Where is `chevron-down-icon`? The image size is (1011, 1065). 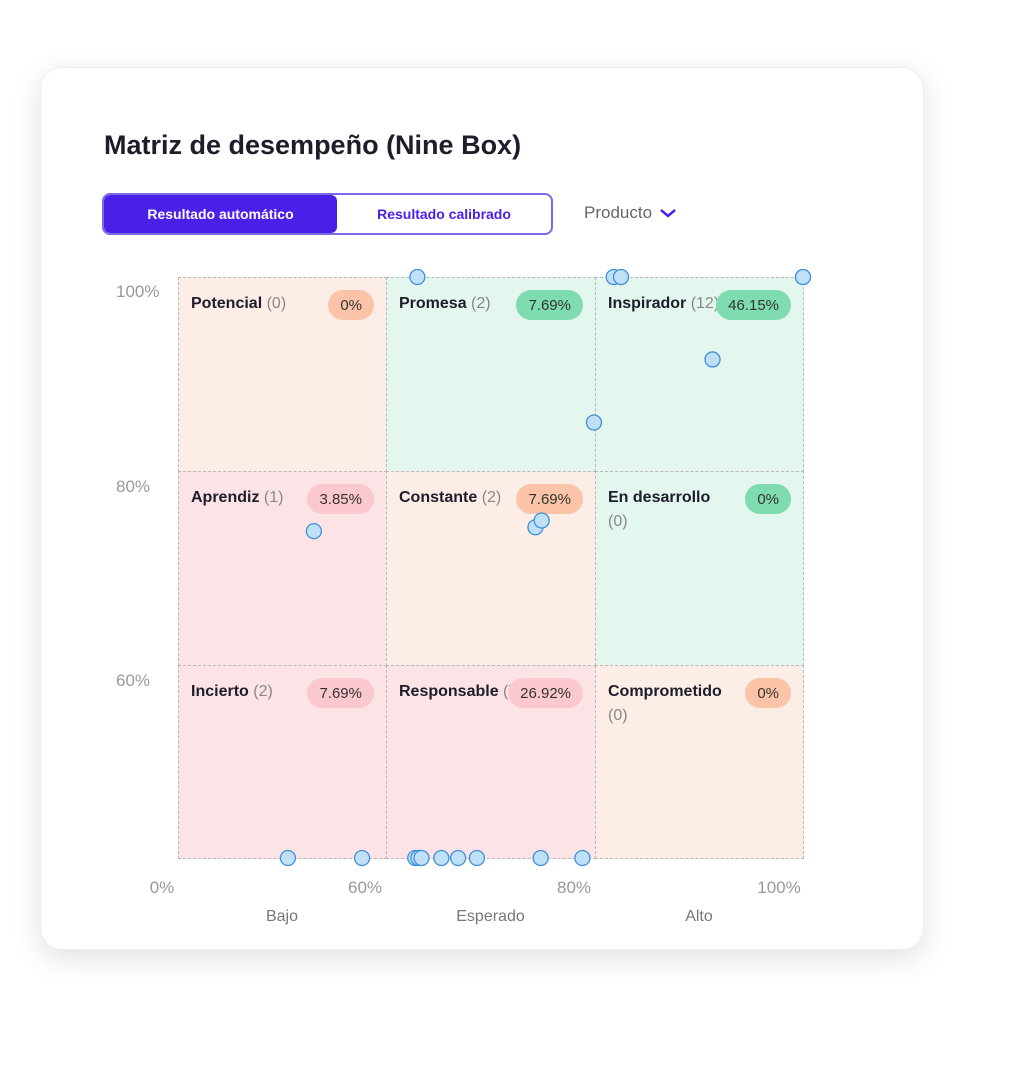
chevron-down-icon is located at coordinates (668, 213).